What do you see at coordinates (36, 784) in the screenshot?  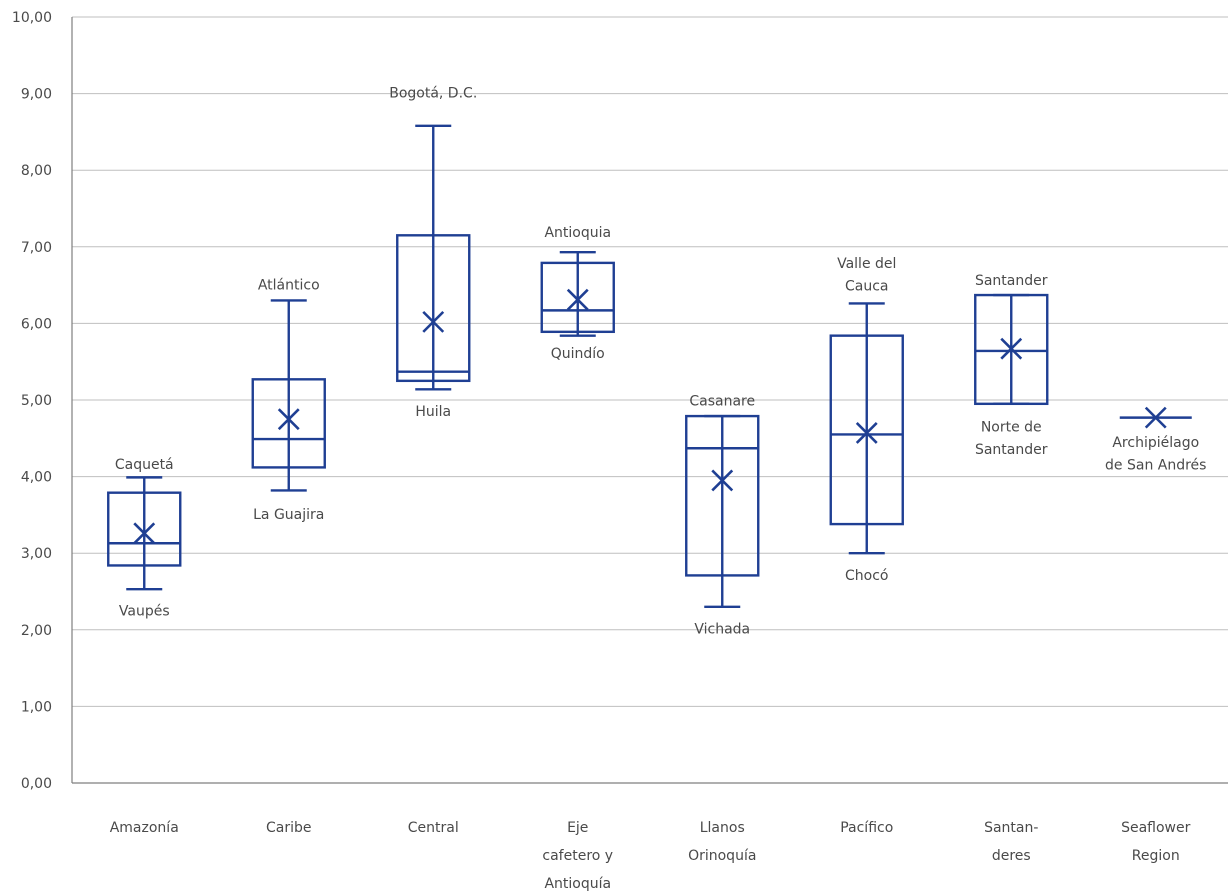 I see `y-tick-label: 0,00` at bounding box center [36, 784].